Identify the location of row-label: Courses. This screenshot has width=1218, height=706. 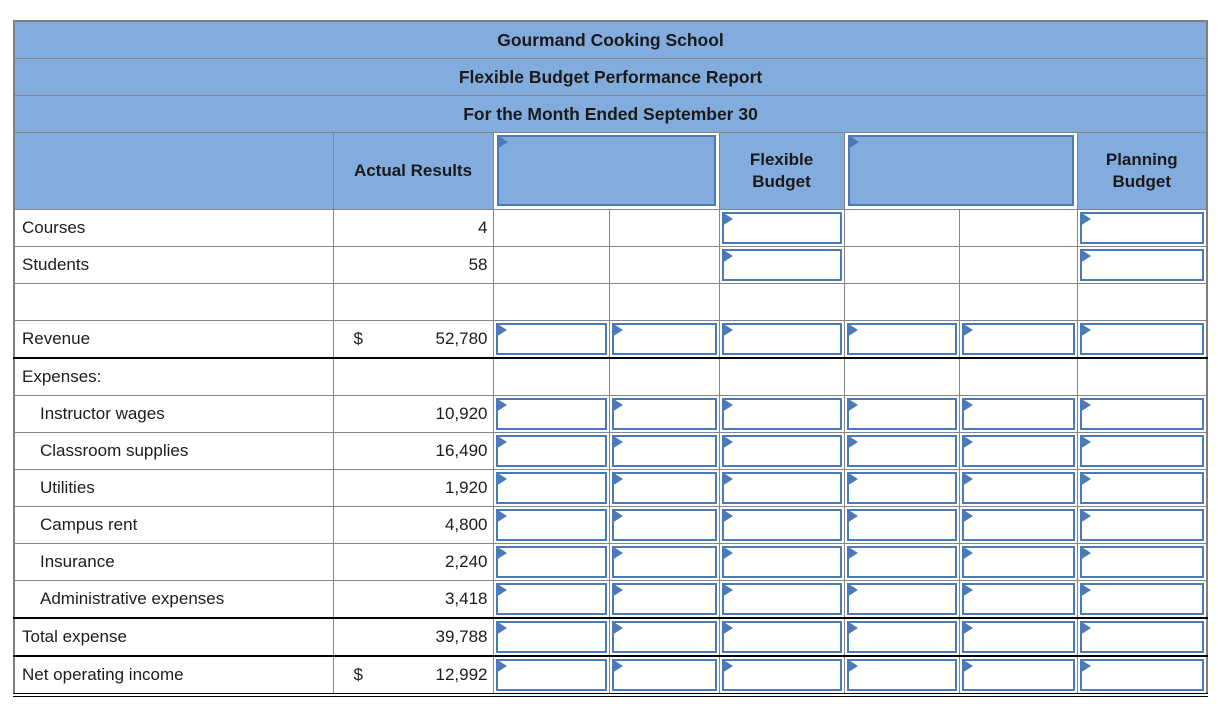
(173, 228).